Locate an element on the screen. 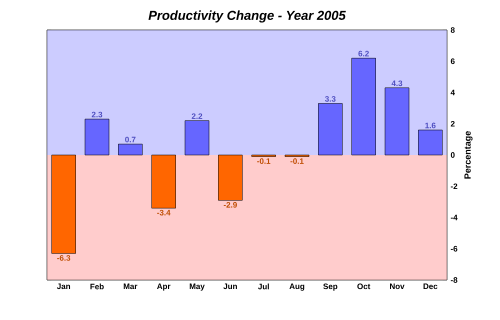 The width and height of the screenshot is (500, 320). chart-title: Productivity Change - Year 2005 is located at coordinates (247, 16).